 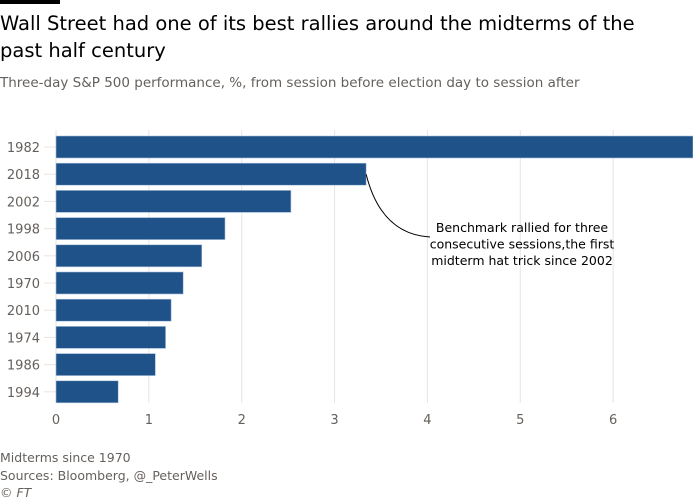 I want to click on y-tick-label: 2010, so click(x=23, y=311).